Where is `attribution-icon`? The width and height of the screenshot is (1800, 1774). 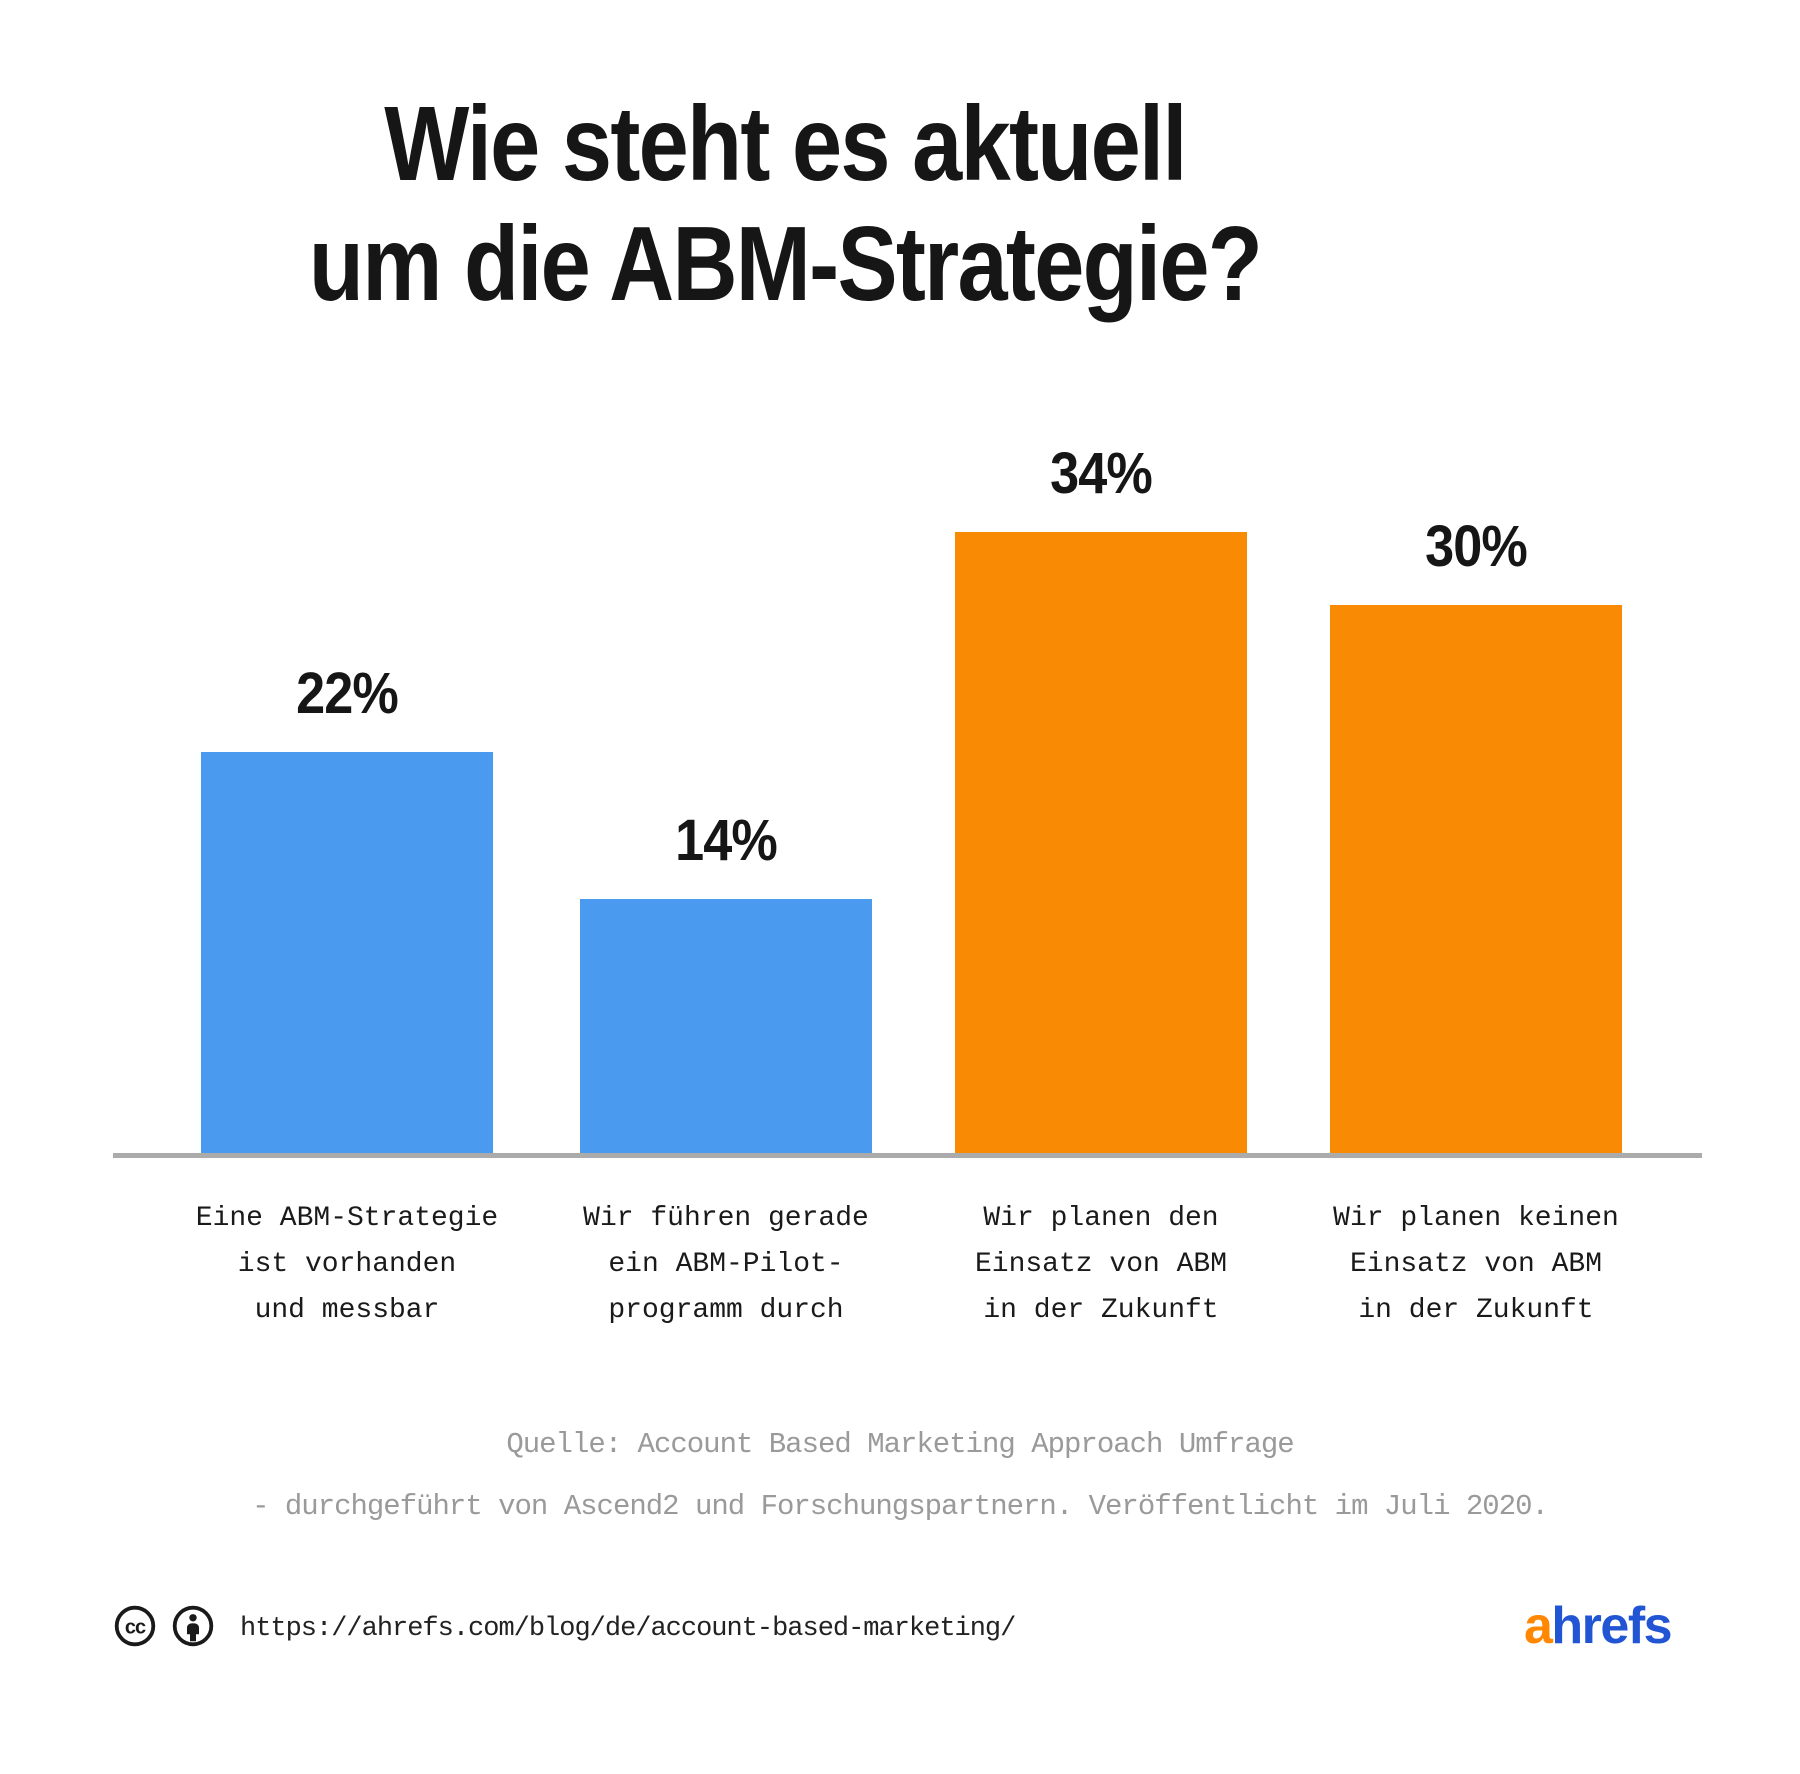 attribution-icon is located at coordinates (193, 1626).